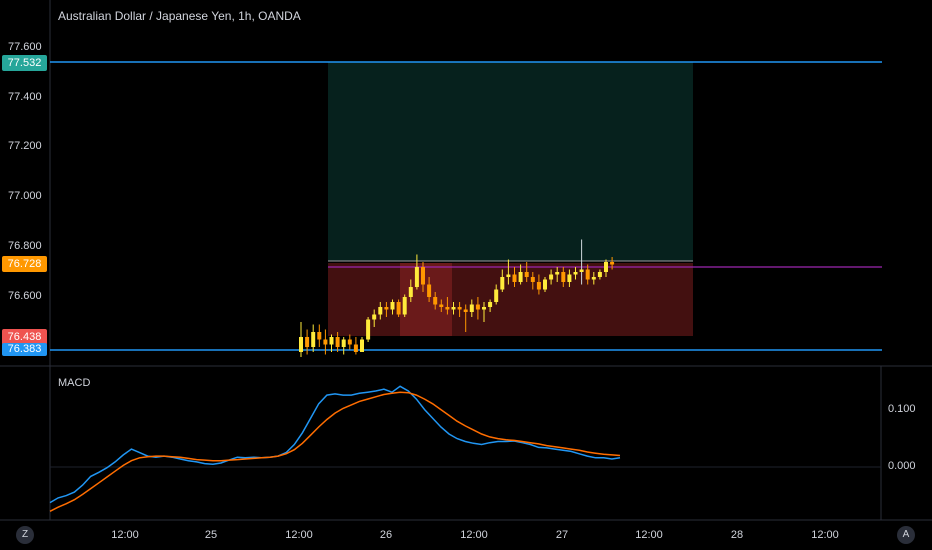  Describe the element at coordinates (25, 535) in the screenshot. I see `zoom-reset-button: Z` at that location.